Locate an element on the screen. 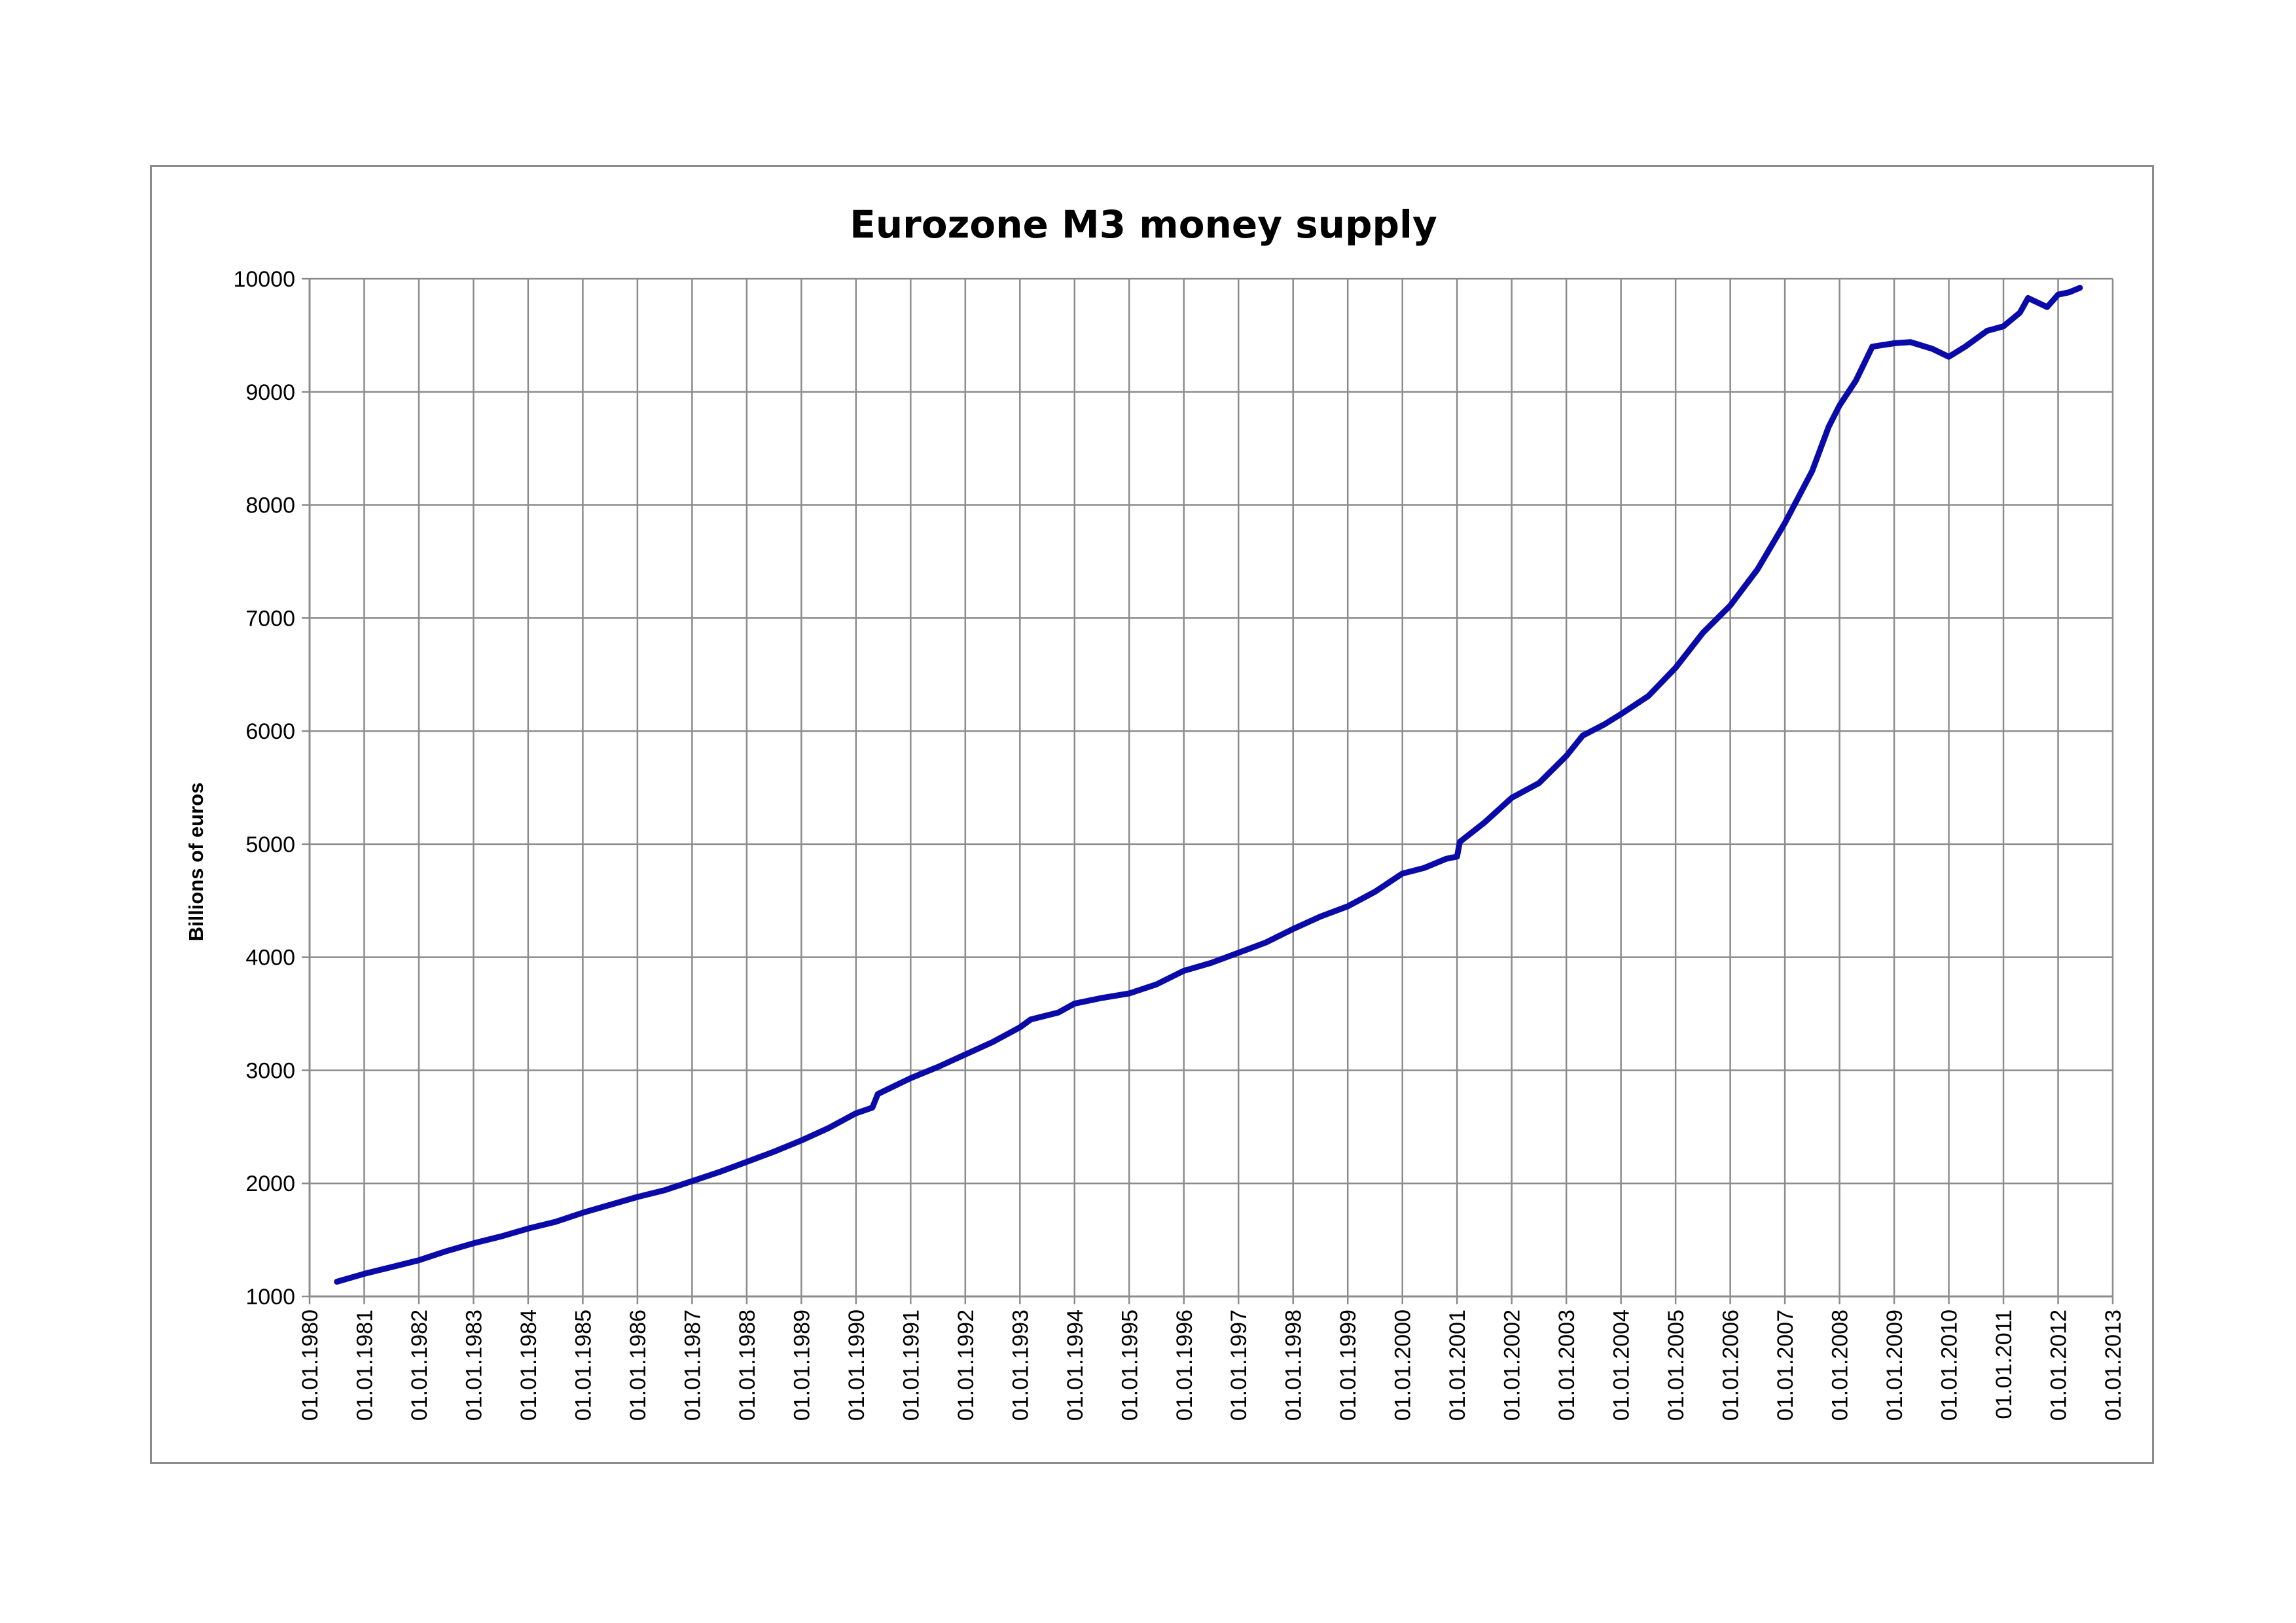  x-tick-label: 01.01.1996 is located at coordinates (1184, 1366).